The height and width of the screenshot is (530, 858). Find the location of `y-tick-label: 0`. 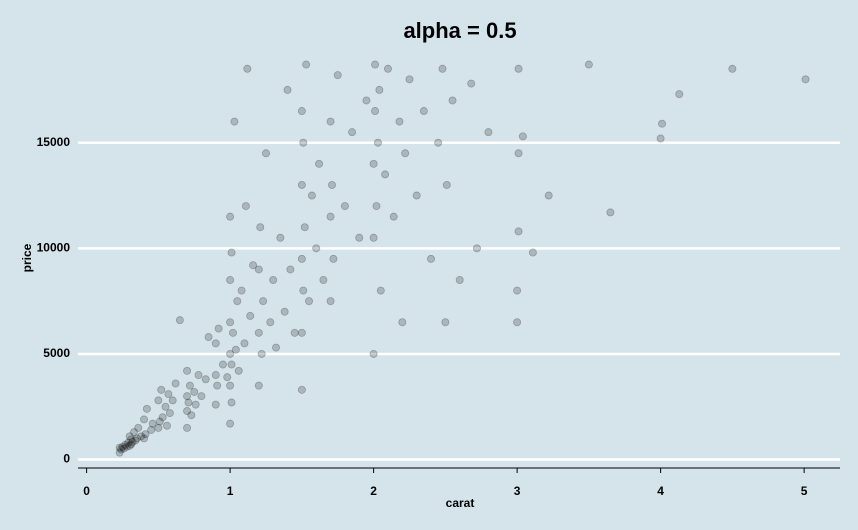

y-tick-label: 0 is located at coordinates (66, 459).